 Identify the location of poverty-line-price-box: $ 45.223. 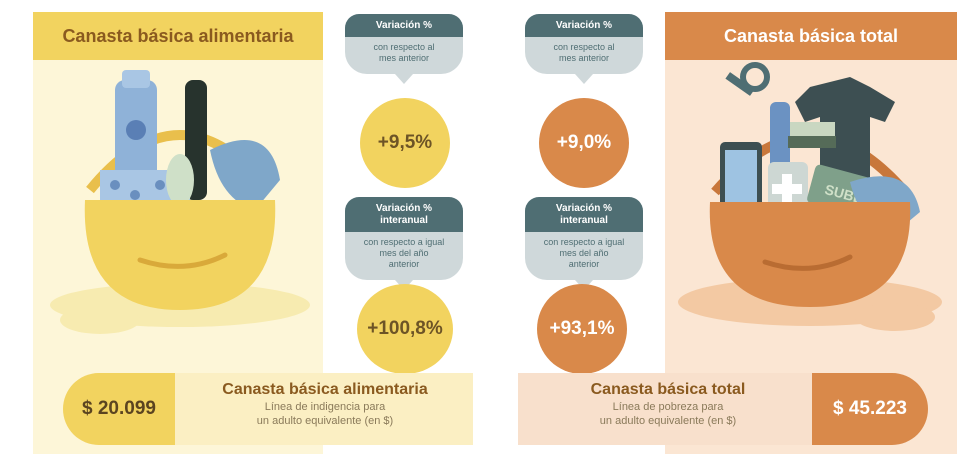
(870, 409).